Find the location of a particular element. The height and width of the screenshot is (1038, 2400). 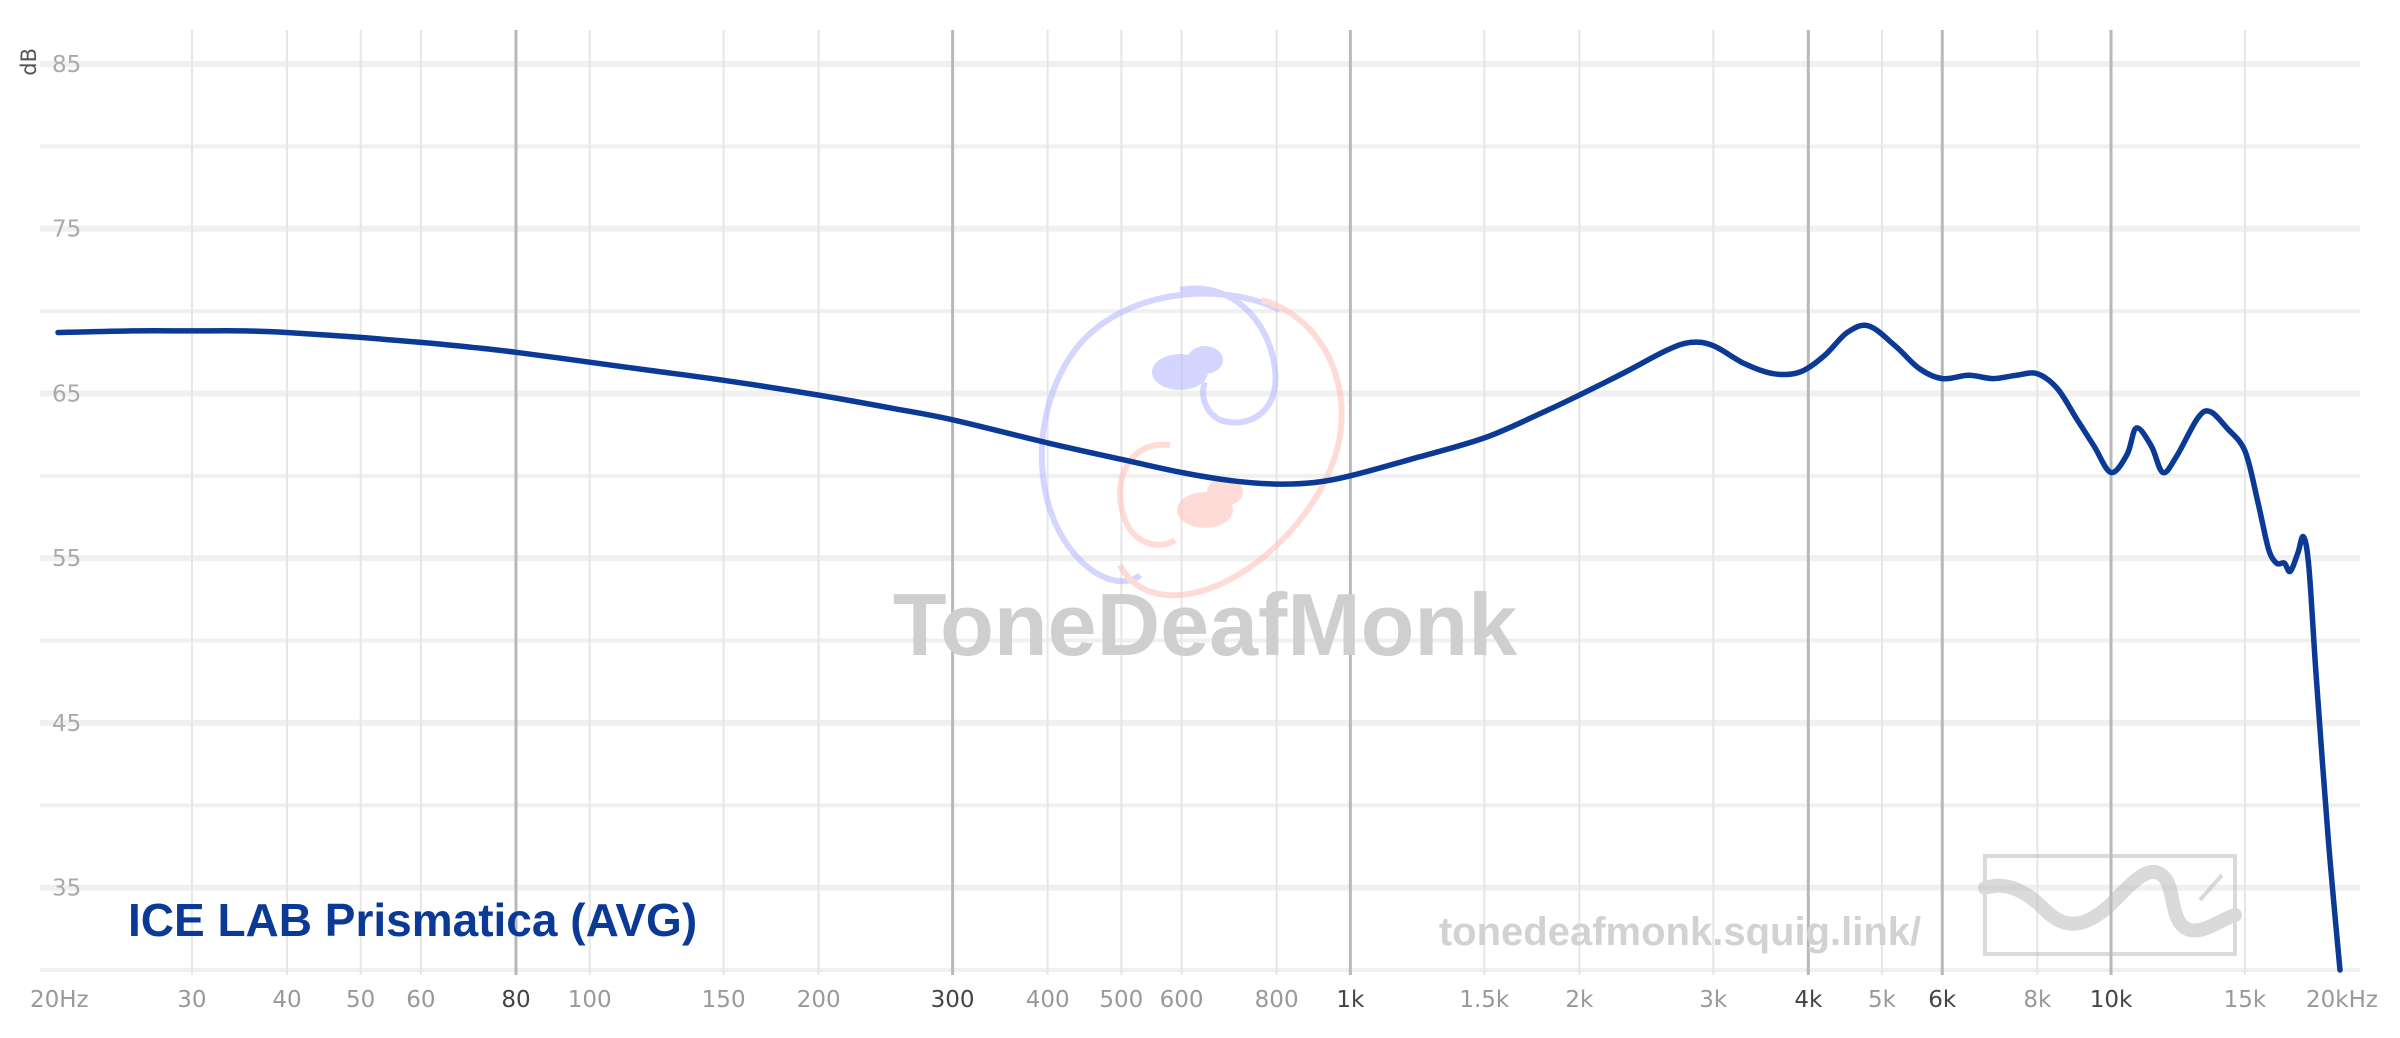

x-tick-label: 1k is located at coordinates (1350, 1000).